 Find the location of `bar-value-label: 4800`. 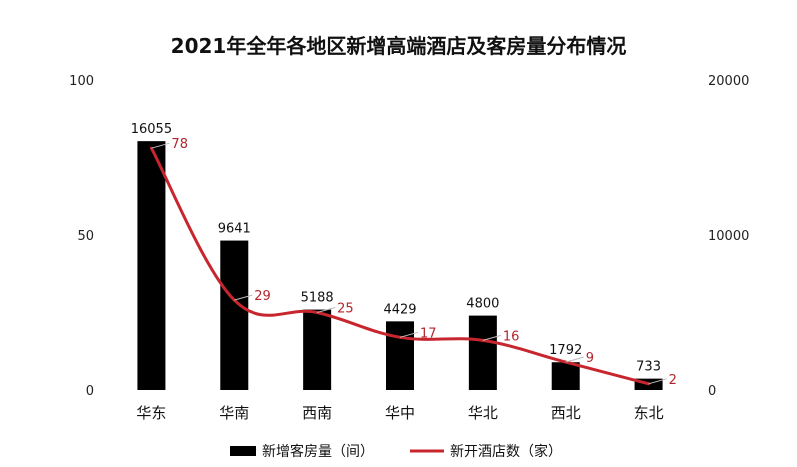

bar-value-label: 4800 is located at coordinates (482, 304).